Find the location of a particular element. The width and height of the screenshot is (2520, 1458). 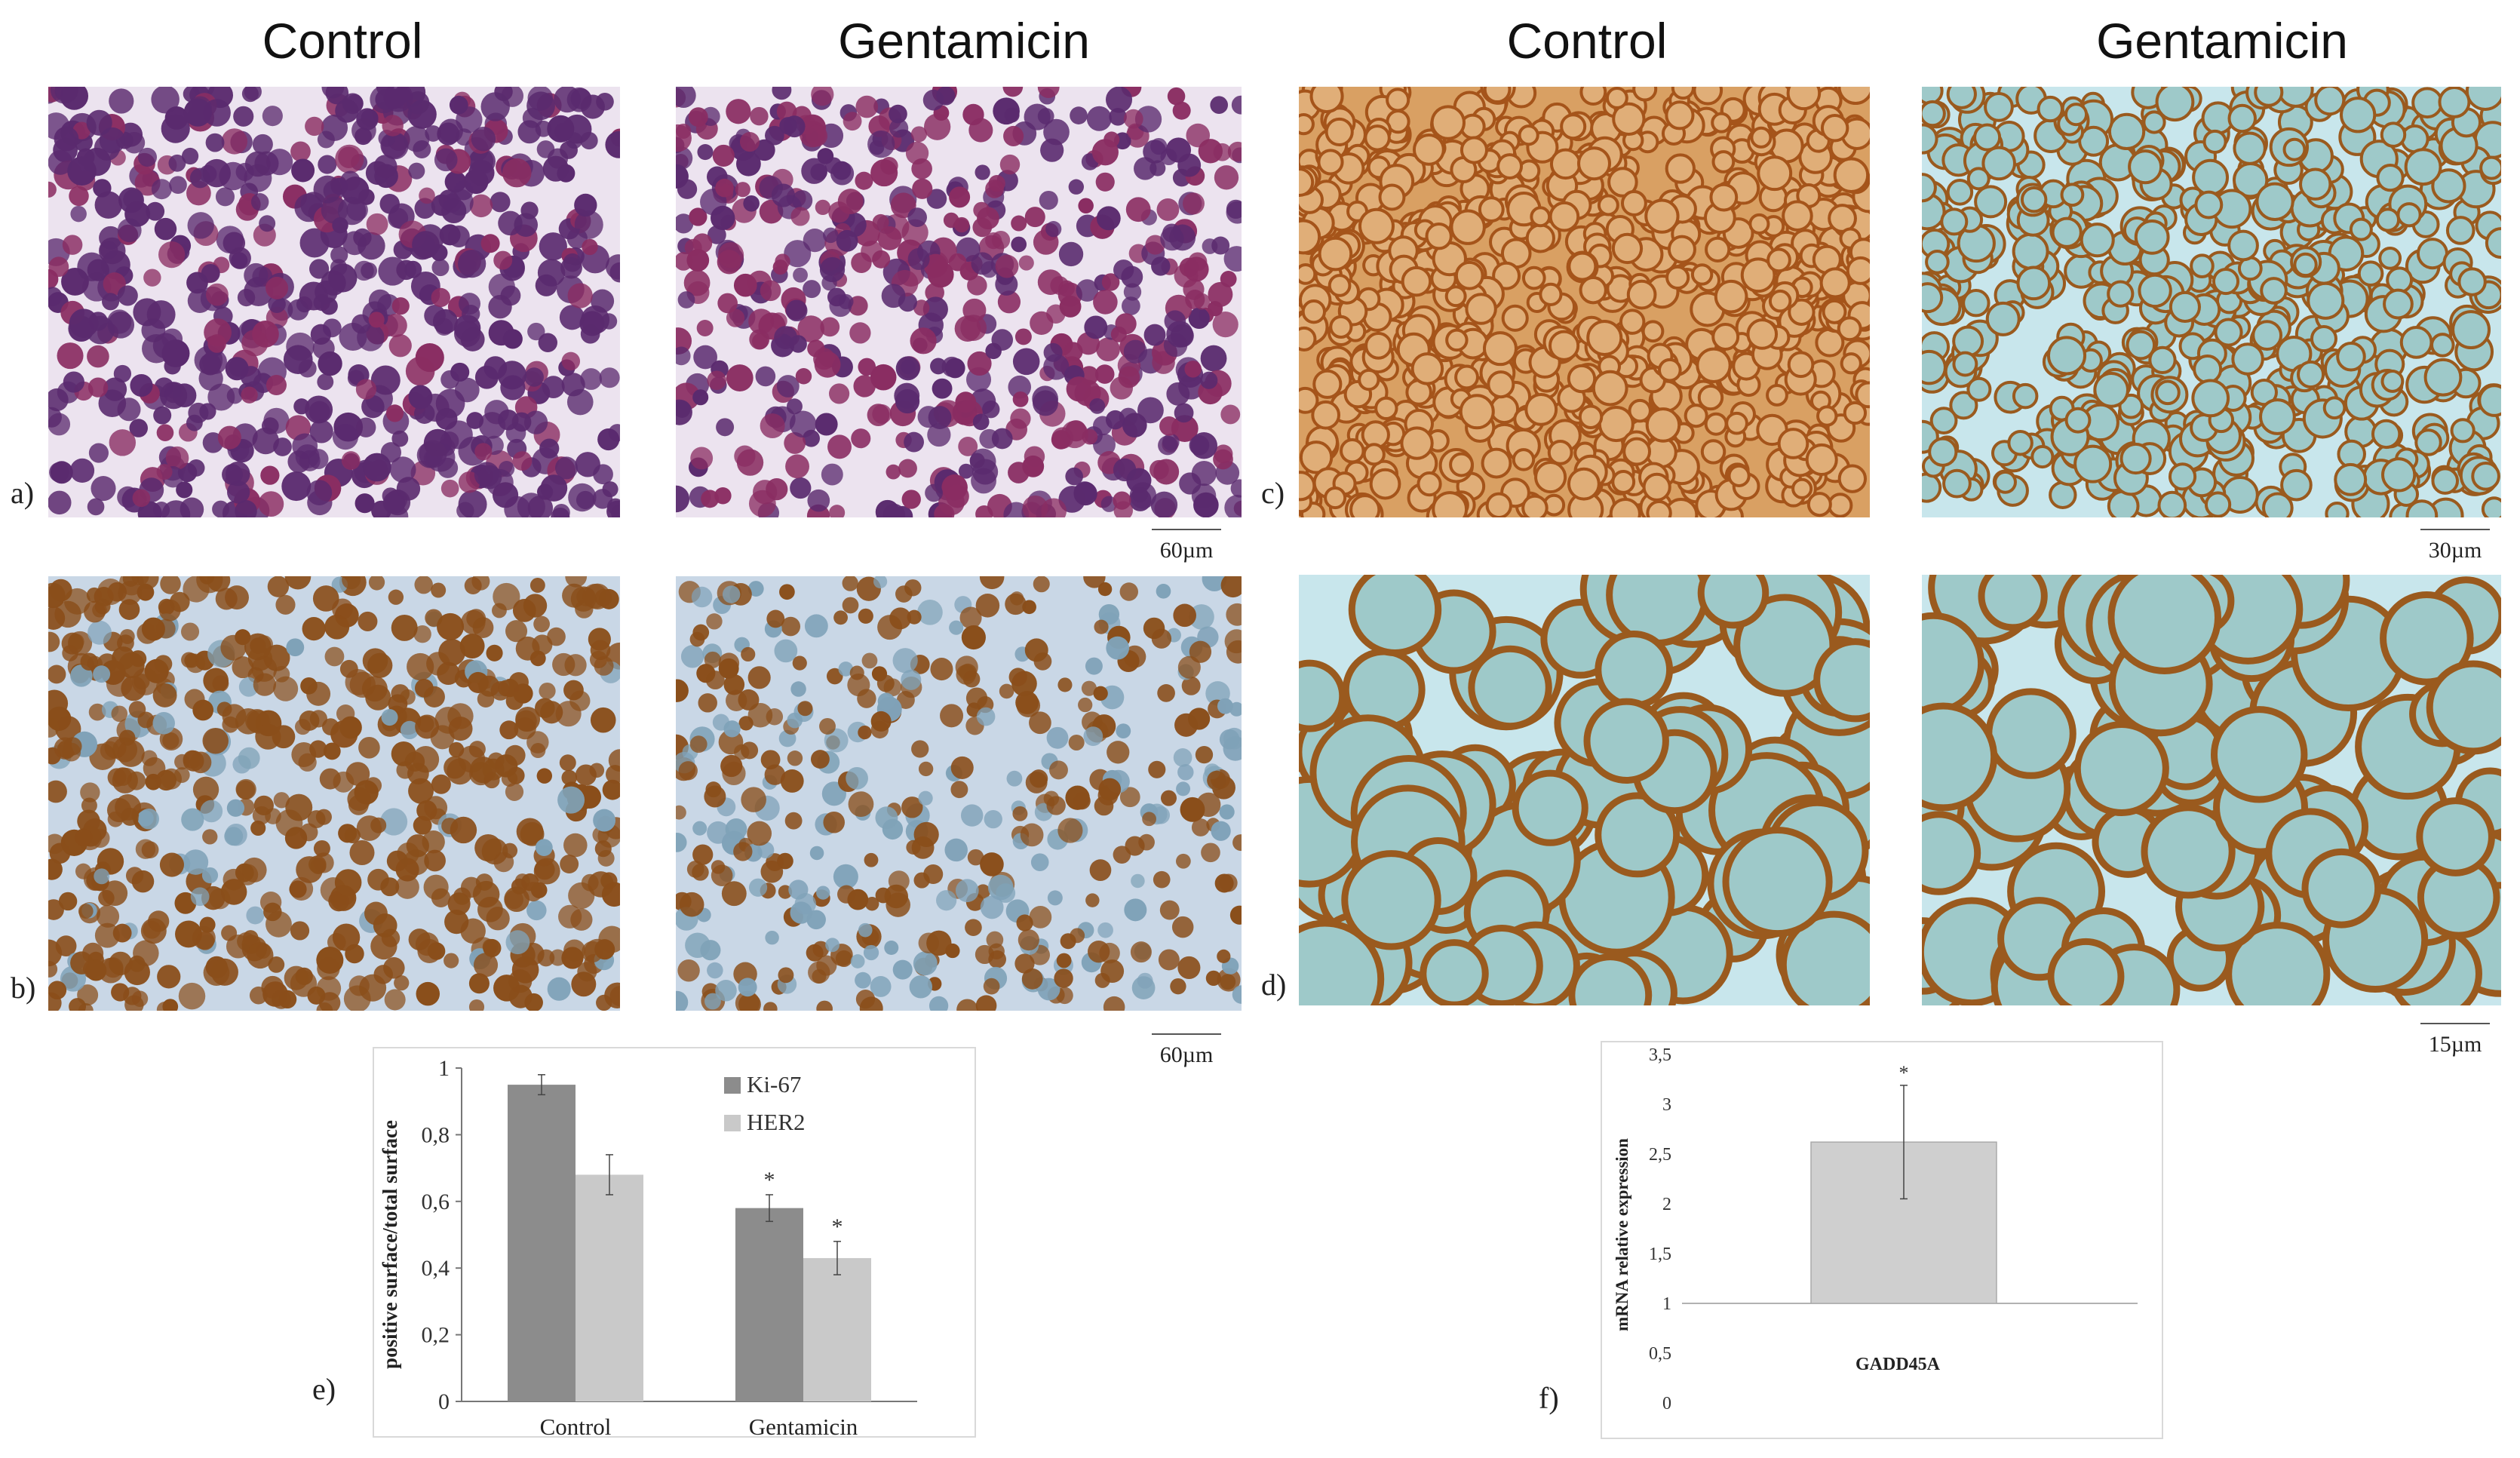

scale-bar-c: 30µm is located at coordinates (2455, 546).